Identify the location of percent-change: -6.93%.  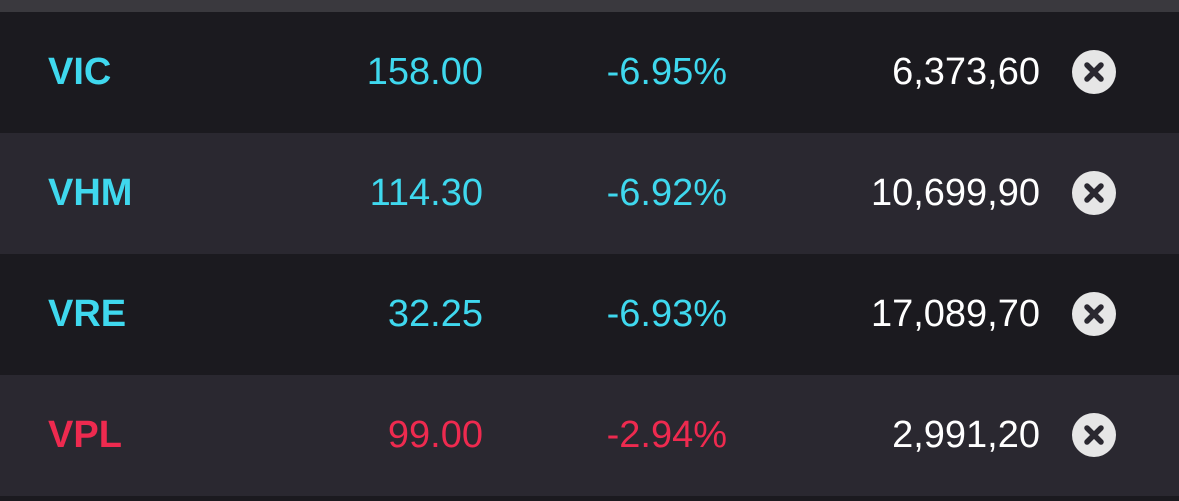
(666, 314).